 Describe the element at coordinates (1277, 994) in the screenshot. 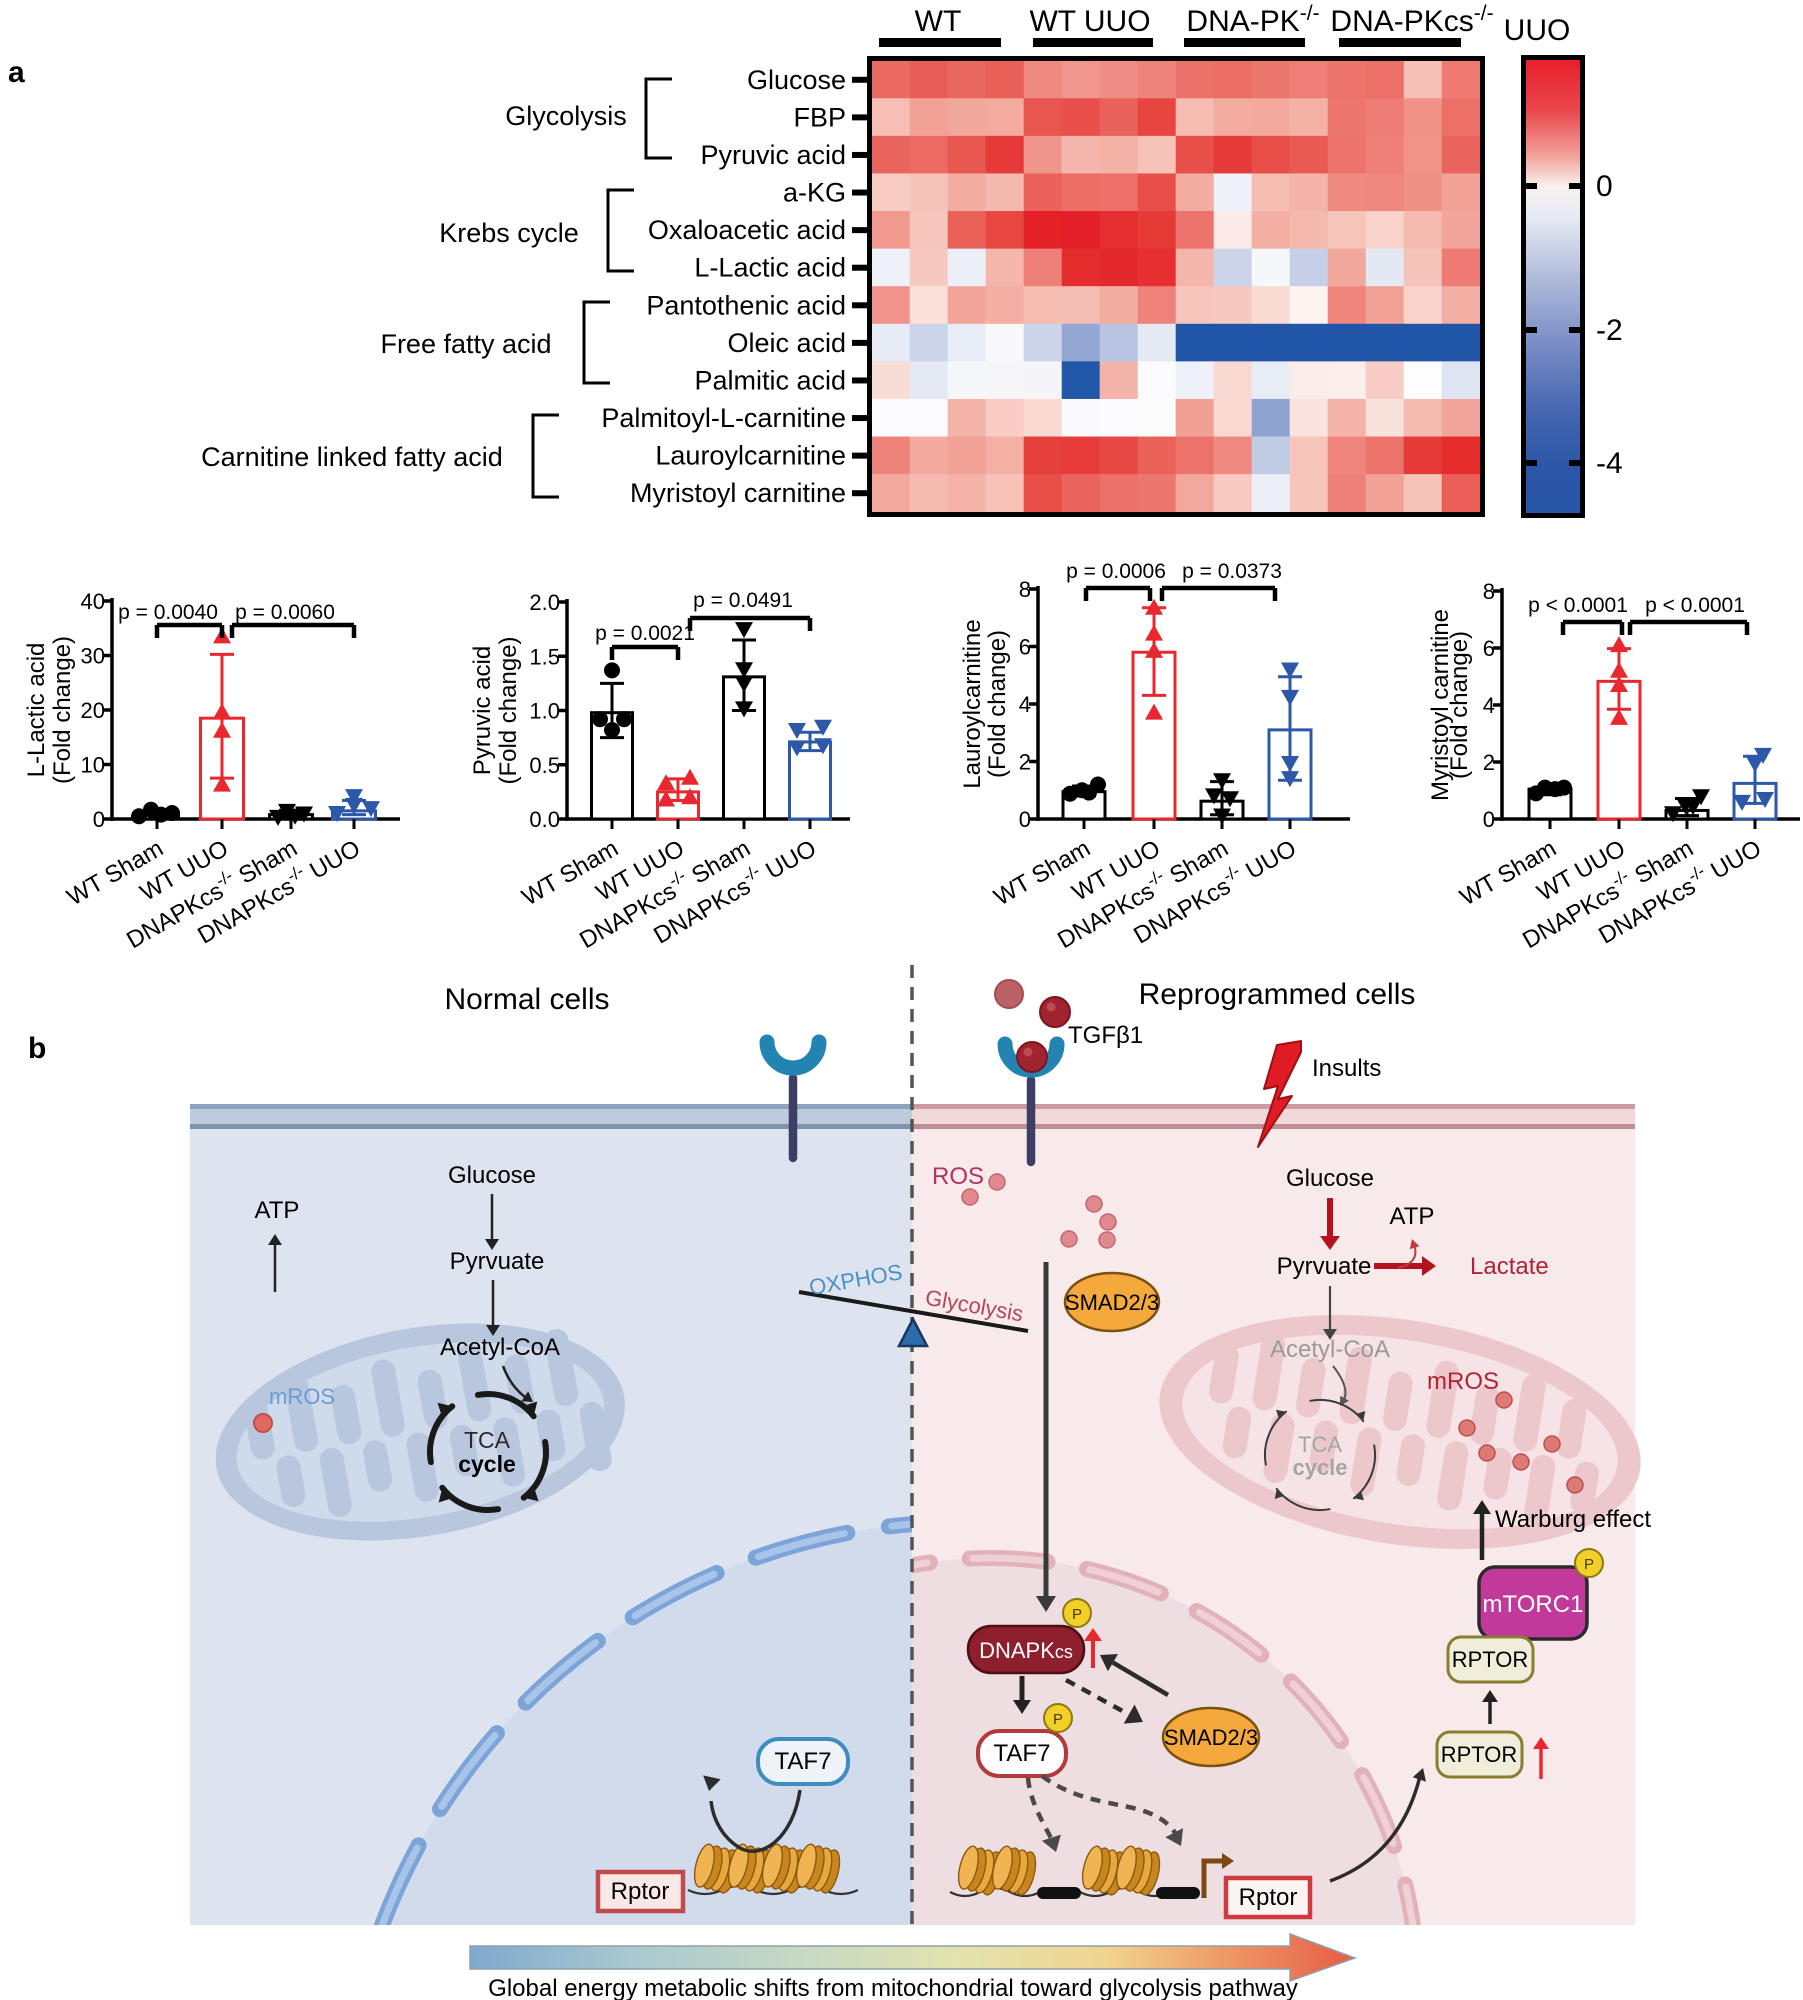

I see `svg-text: Reprogrammed cells` at that location.